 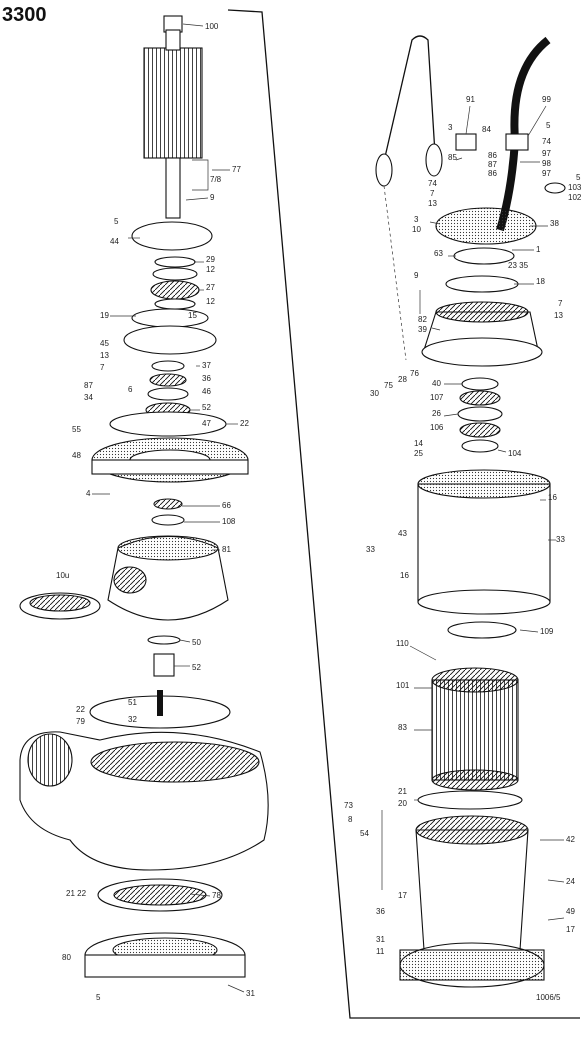 I want to click on label-r8: 8, so click(x=350, y=819).